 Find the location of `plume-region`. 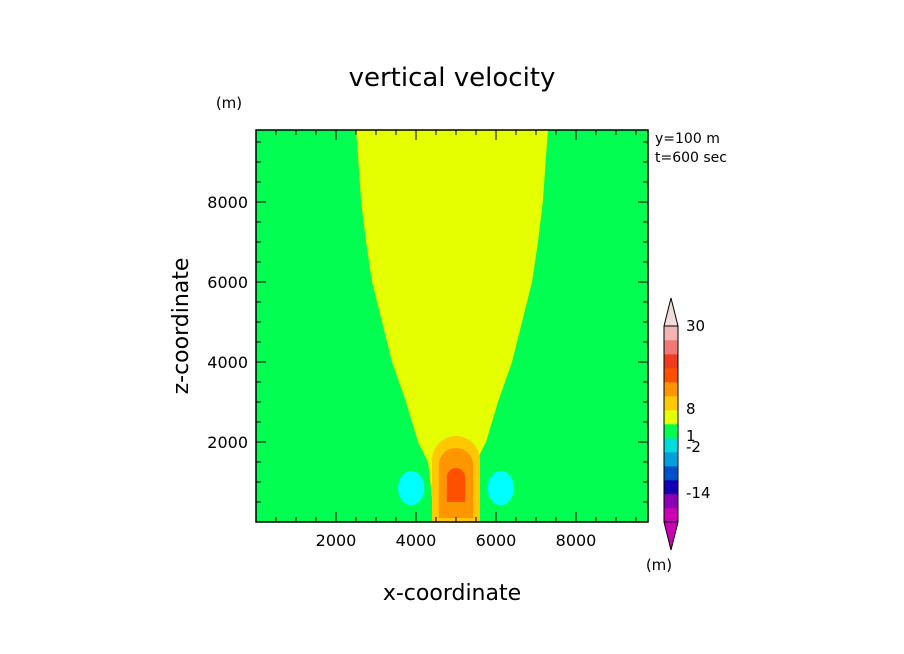

plume-region is located at coordinates (452, 326).